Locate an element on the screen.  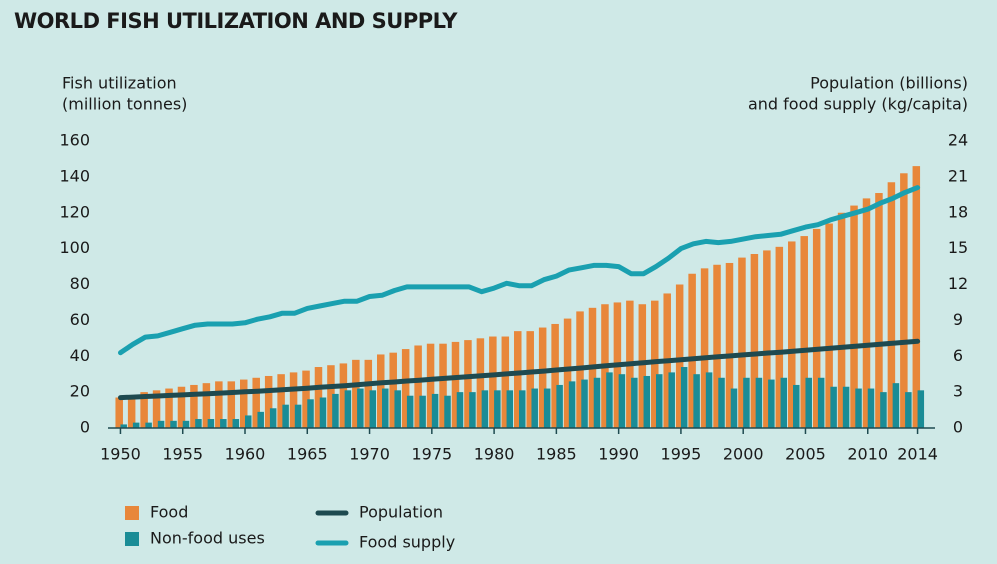
y2-tick-label: 0 is located at coordinates (958, 427).